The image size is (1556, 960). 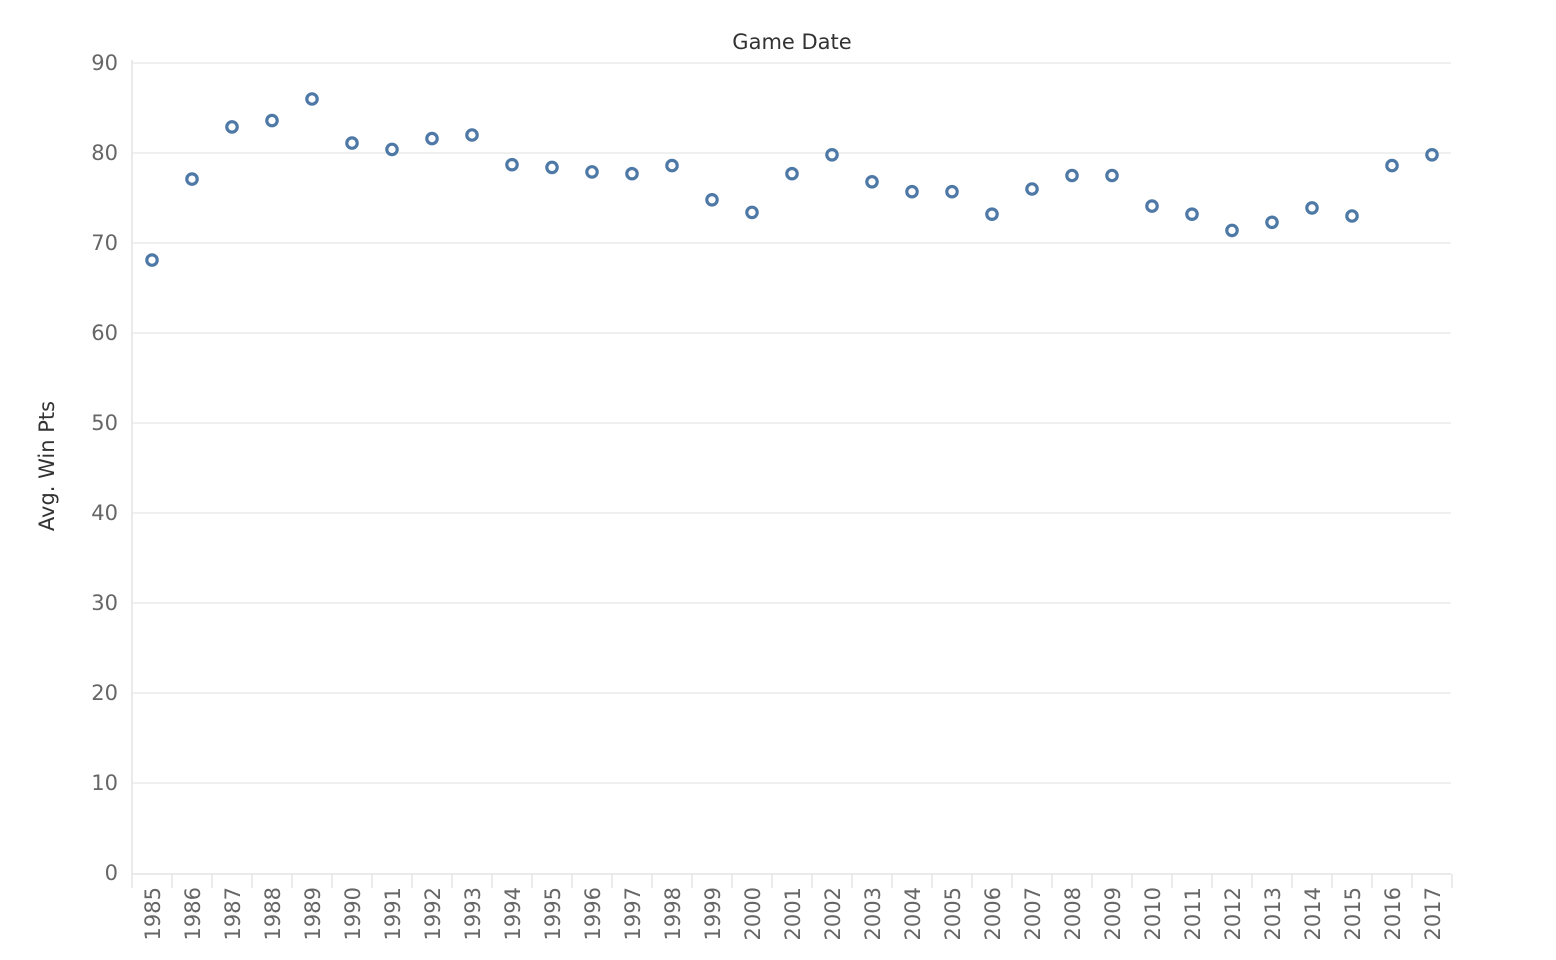 I want to click on x-tick-label: 1987, so click(x=233, y=913).